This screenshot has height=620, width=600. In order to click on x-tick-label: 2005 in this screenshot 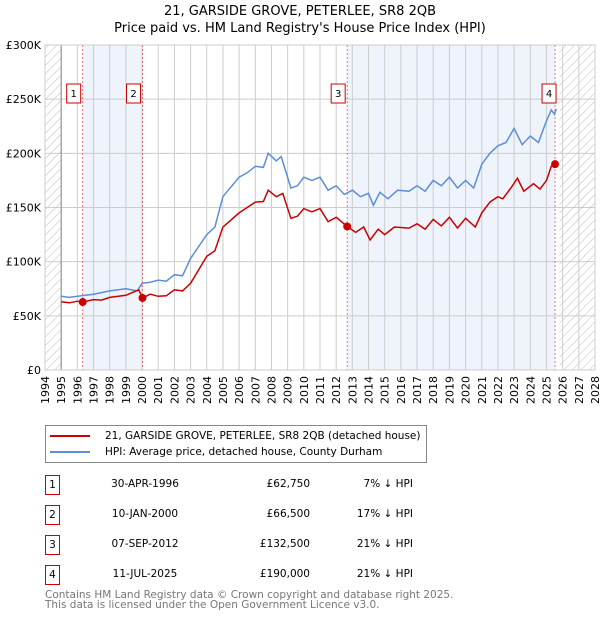, I will do `click(223, 390)`.